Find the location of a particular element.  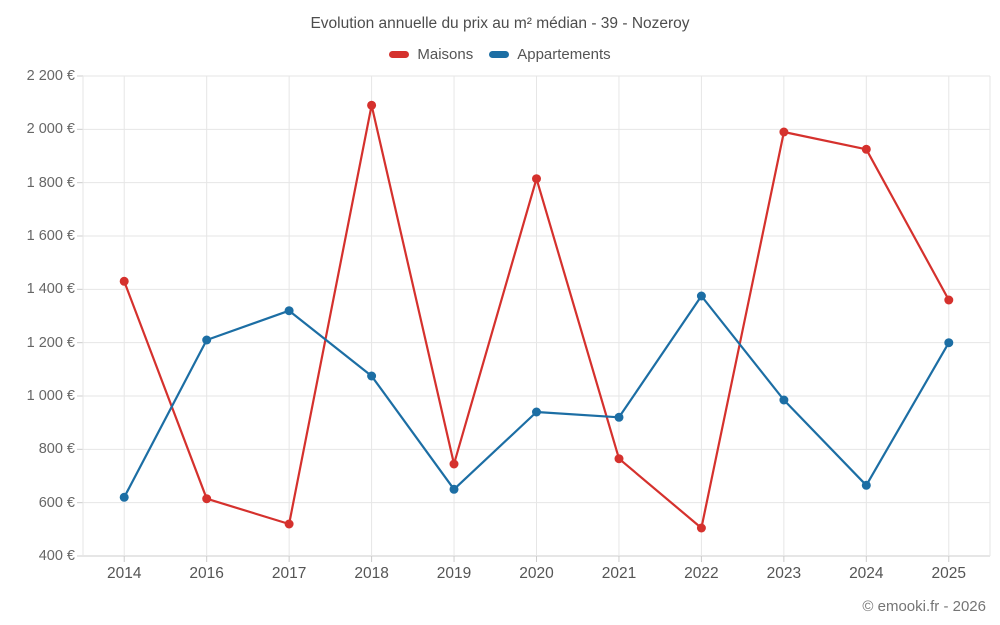

watermark: © emooki.fr - 2026 is located at coordinates (924, 606).